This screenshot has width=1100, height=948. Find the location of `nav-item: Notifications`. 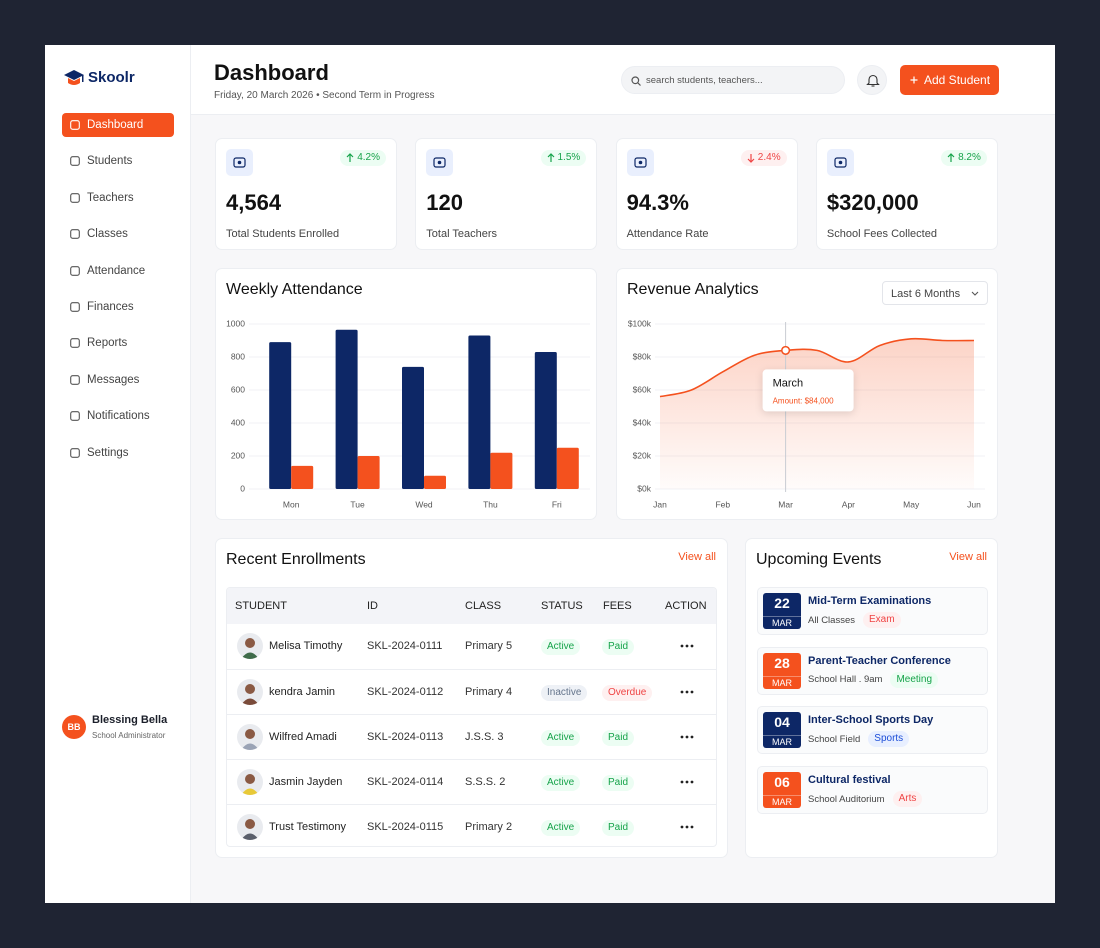

nav-item: Notifications is located at coordinates (118, 416).